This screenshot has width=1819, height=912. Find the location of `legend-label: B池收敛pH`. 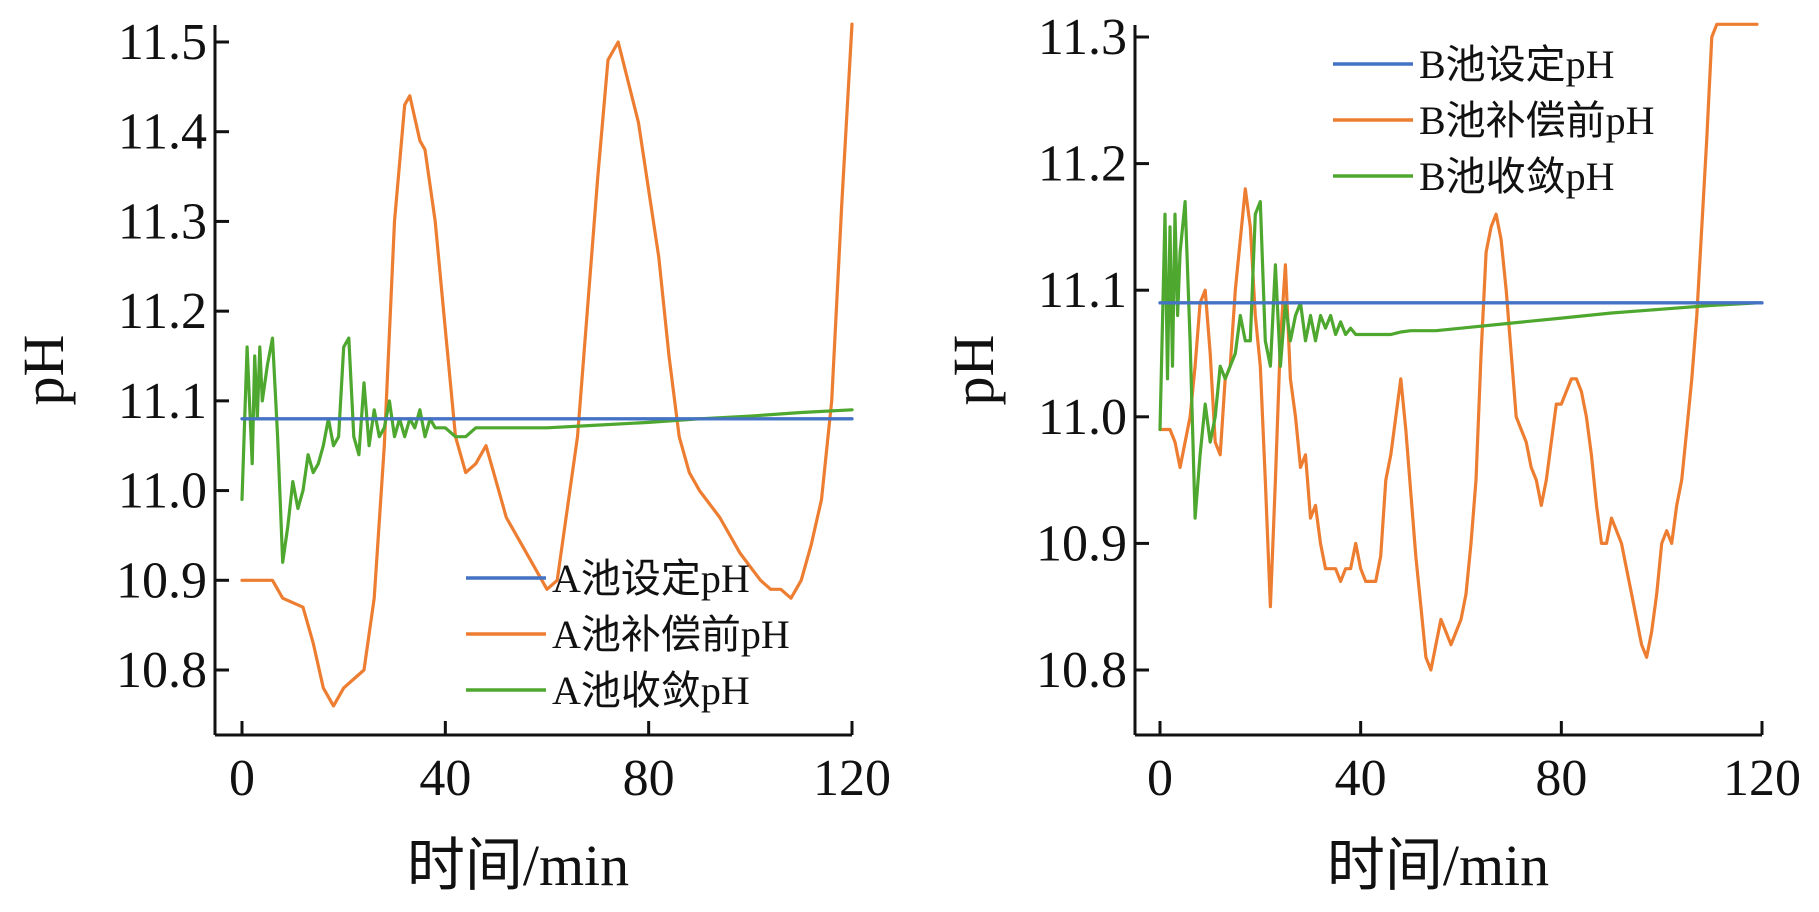

legend-label: B池收敛pH is located at coordinates (1517, 176).